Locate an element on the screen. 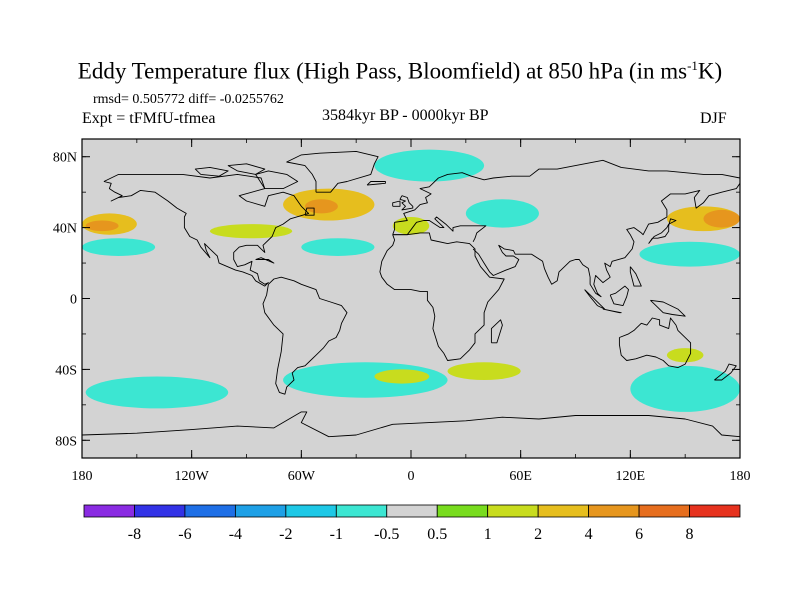 The image size is (800, 600). colorbar-label: -8 is located at coordinates (134, 534).